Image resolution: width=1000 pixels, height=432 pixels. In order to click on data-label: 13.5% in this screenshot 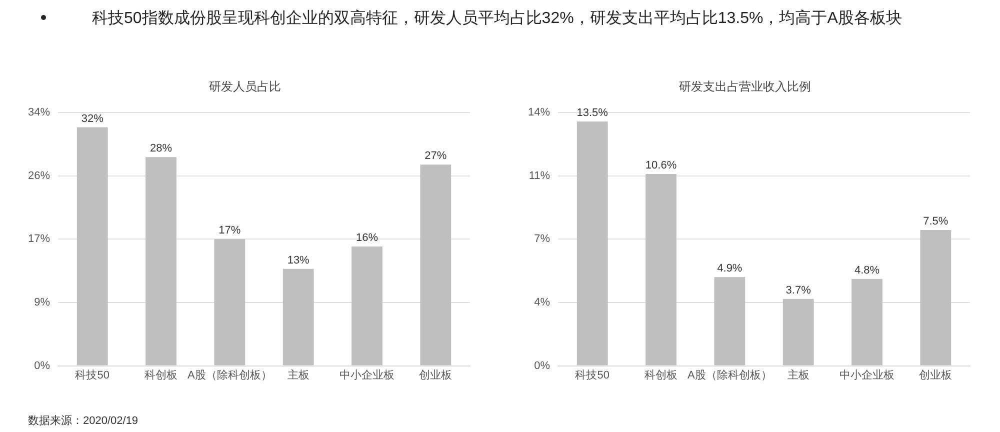, I will do `click(592, 112)`.